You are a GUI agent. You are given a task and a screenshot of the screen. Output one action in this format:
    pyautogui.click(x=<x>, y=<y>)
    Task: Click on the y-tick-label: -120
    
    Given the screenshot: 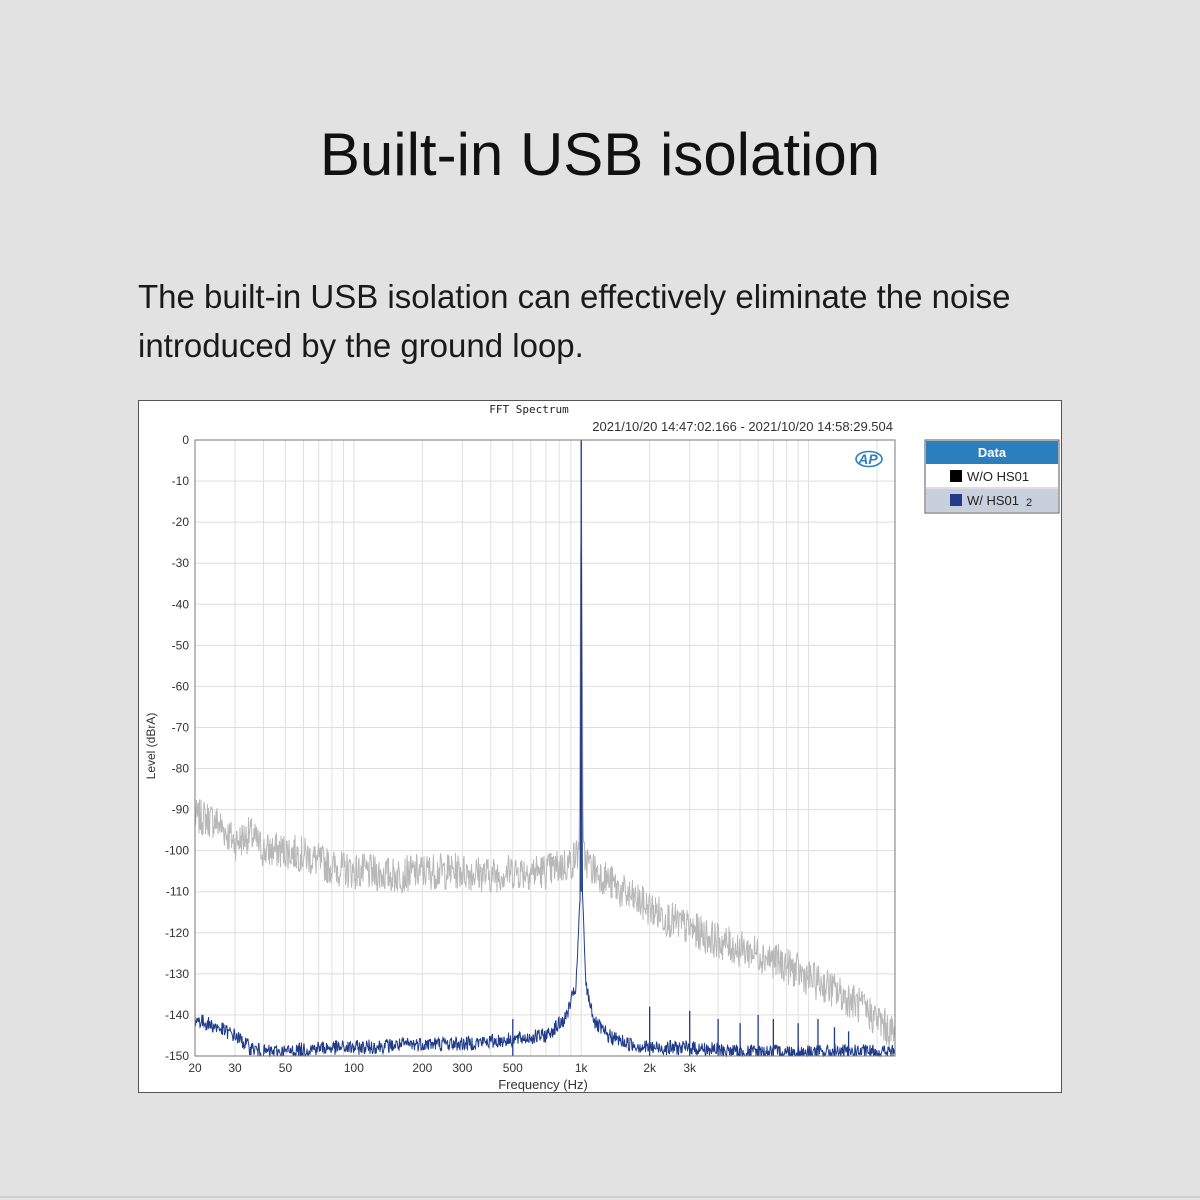 What is the action you would take?
    pyautogui.click(x=177, y=933)
    